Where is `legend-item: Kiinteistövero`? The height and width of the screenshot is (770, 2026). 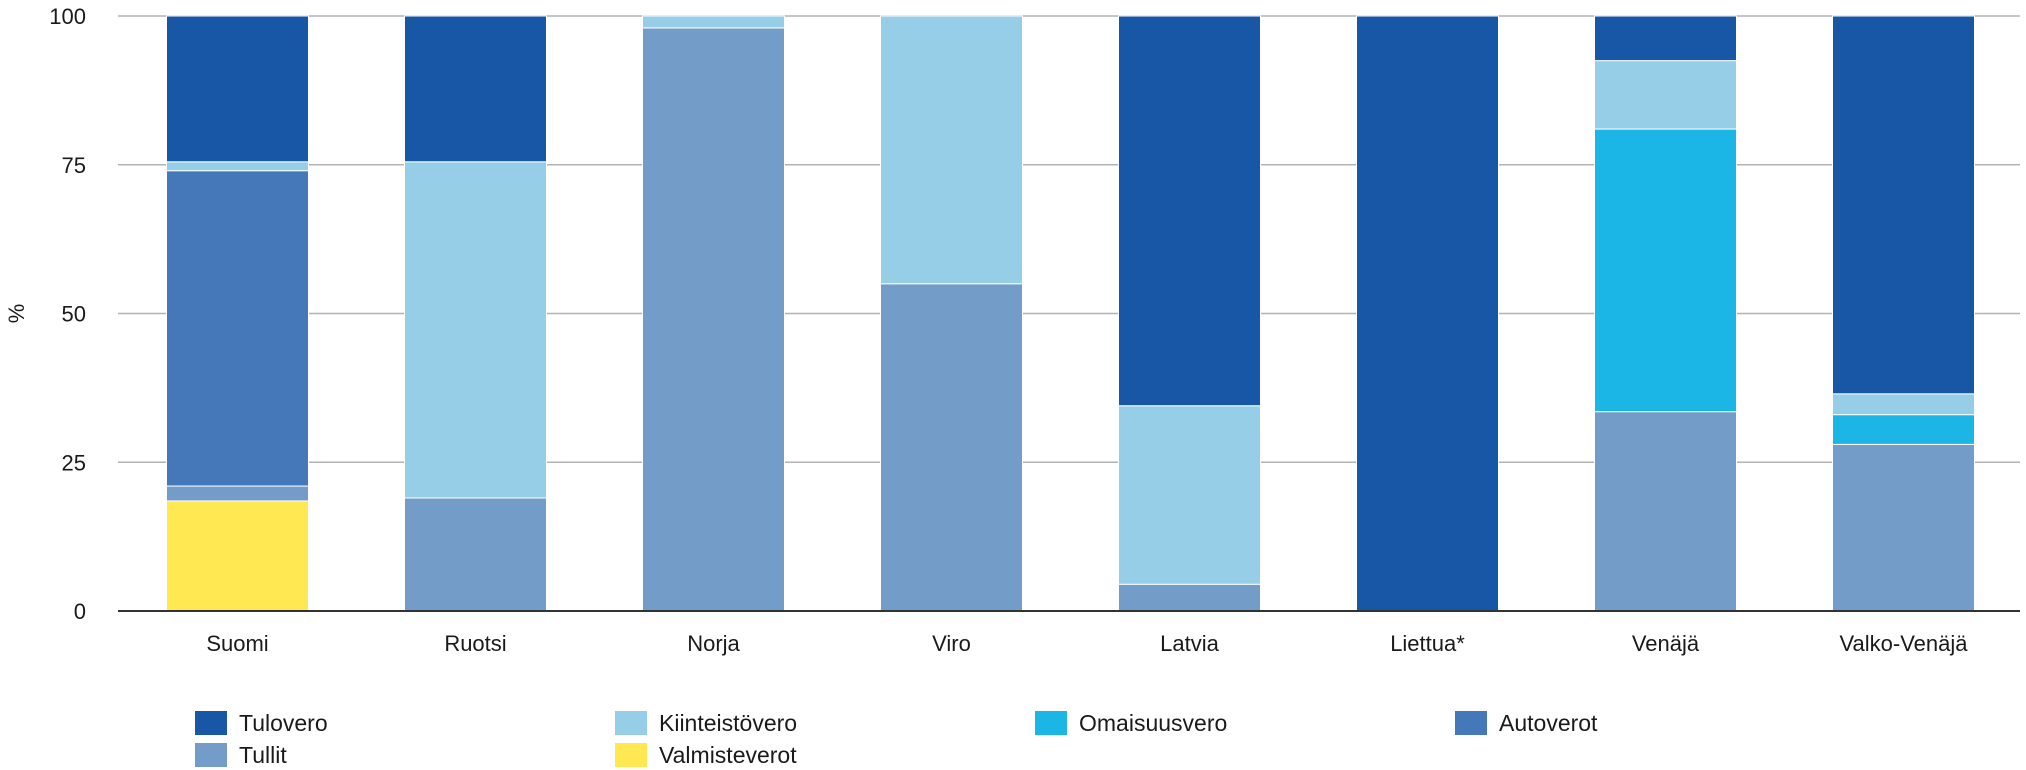
legend-item: Kiinteistövero is located at coordinates (706, 723).